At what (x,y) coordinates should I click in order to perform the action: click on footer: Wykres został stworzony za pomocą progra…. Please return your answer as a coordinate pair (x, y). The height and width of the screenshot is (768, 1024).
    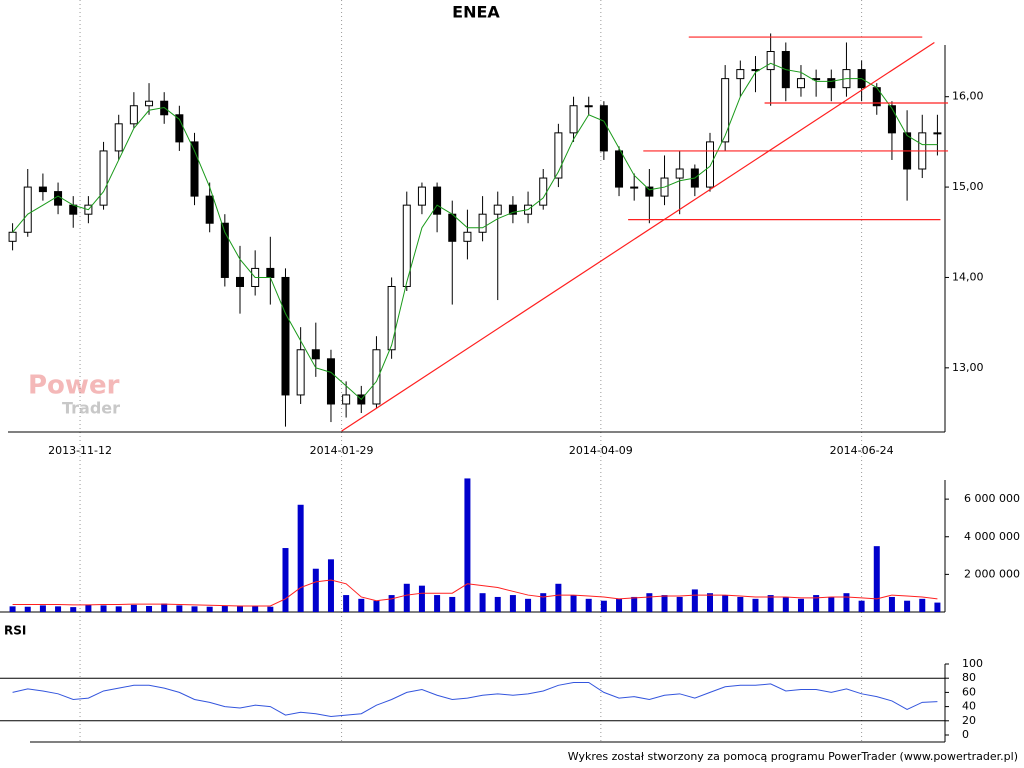
    Looking at the image, I should click on (793, 756).